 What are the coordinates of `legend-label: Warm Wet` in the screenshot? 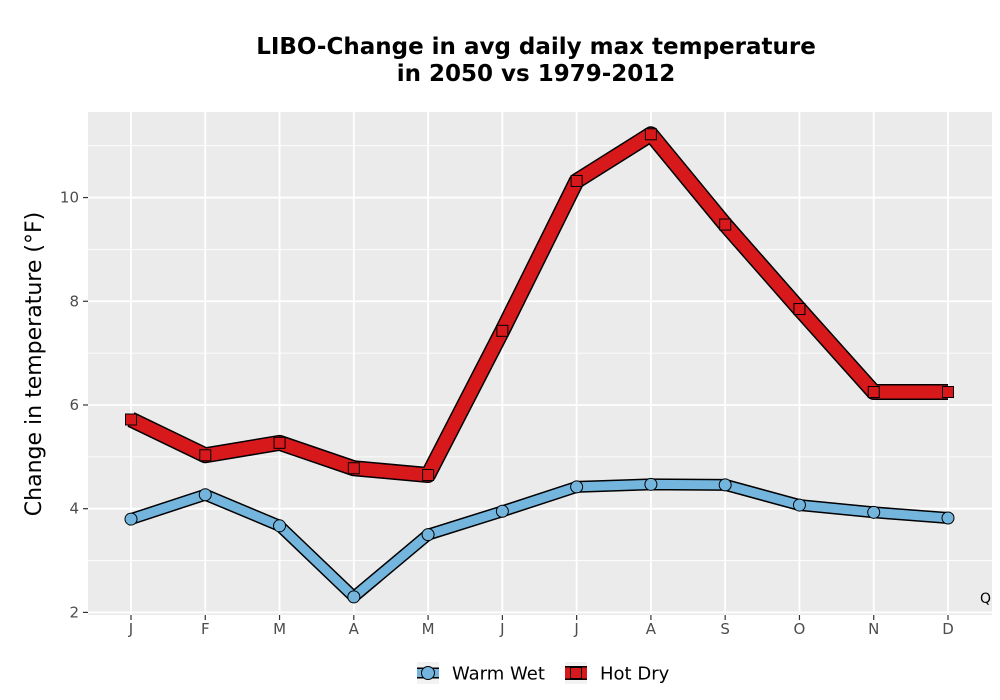 It's located at (498, 674).